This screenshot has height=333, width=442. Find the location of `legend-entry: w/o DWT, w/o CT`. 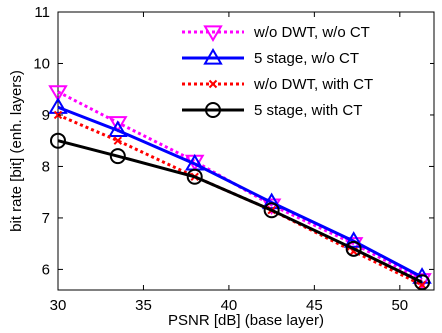

legend-entry: w/o DWT, w/o CT is located at coordinates (276, 33).